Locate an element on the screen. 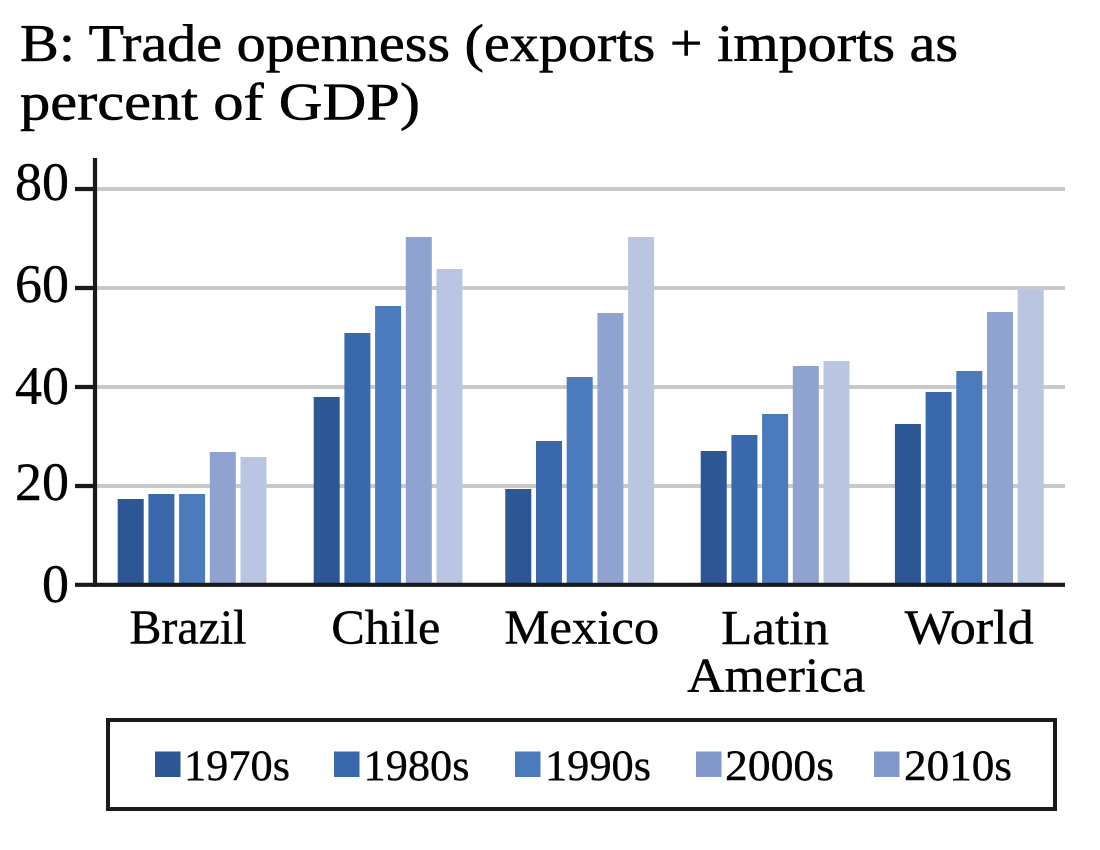 The width and height of the screenshot is (1100, 850). svg-text: percent of GDP) is located at coordinates (220, 103).